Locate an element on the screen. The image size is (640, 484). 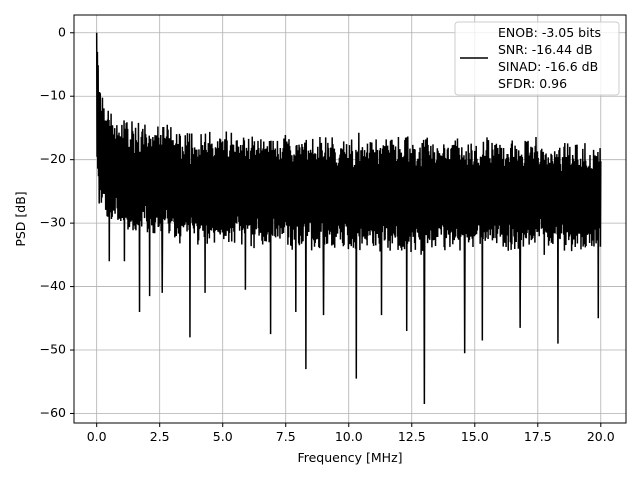
y-tick-label: −20 is located at coordinates (53, 158).